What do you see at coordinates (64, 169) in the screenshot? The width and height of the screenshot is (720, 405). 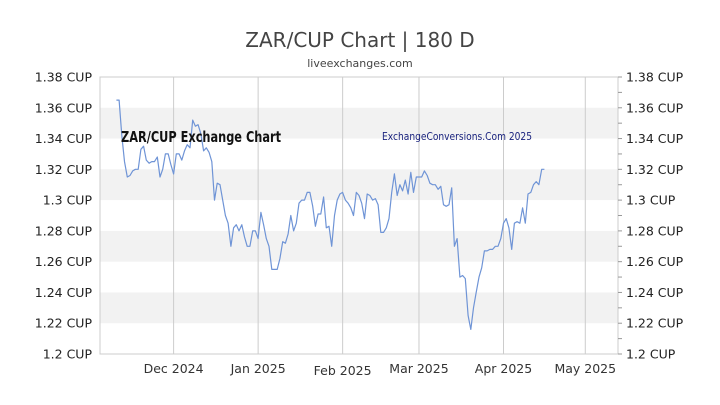 I see `y-tick-label-left: 1.32 CUP` at bounding box center [64, 169].